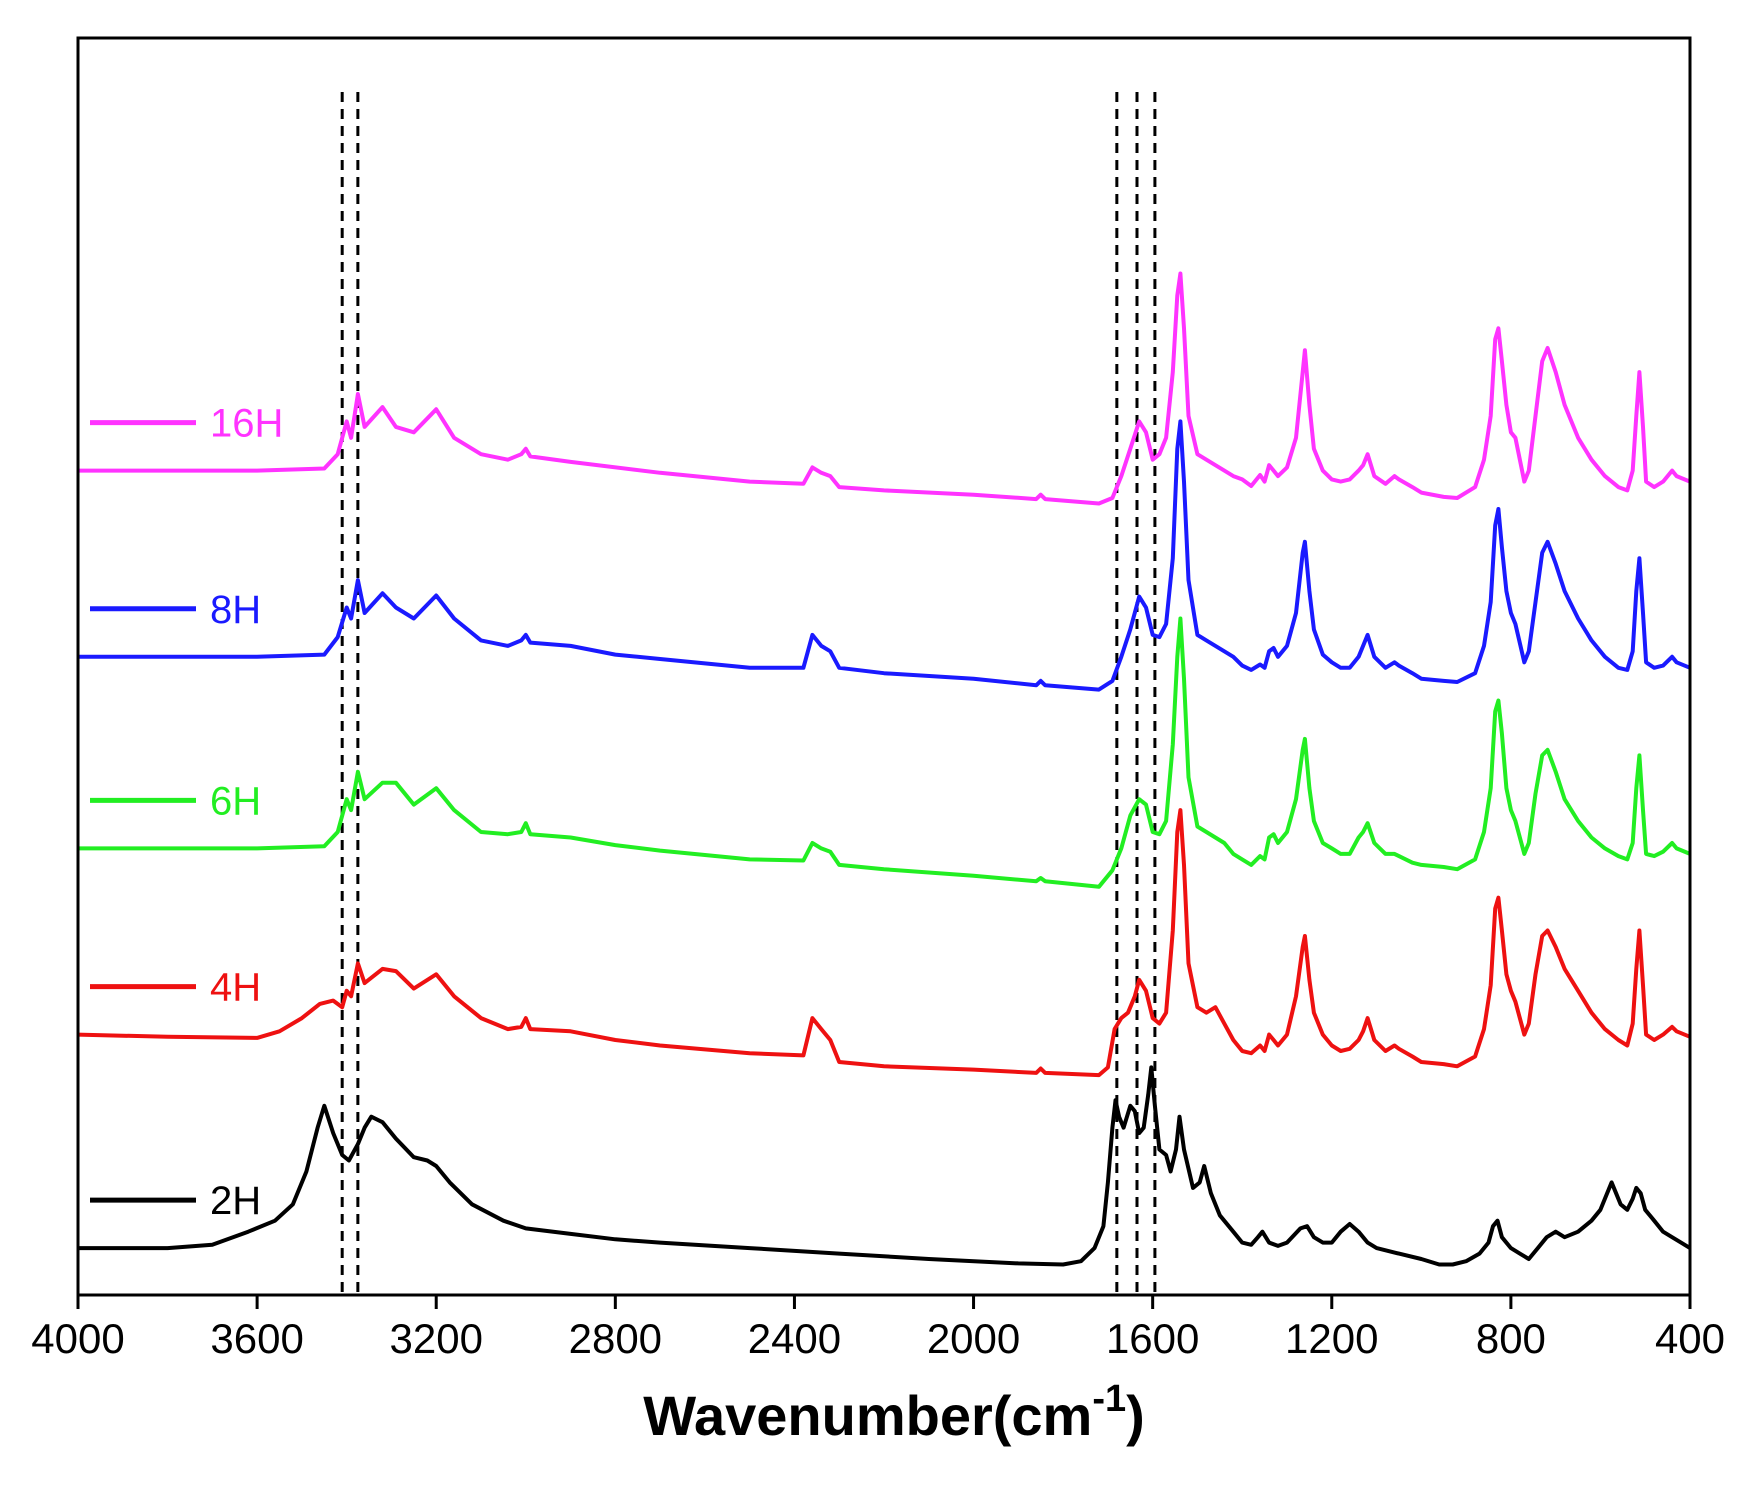 The image size is (1763, 1497). I want to click on x-tick-label-400: 400, so click(1690, 1338).